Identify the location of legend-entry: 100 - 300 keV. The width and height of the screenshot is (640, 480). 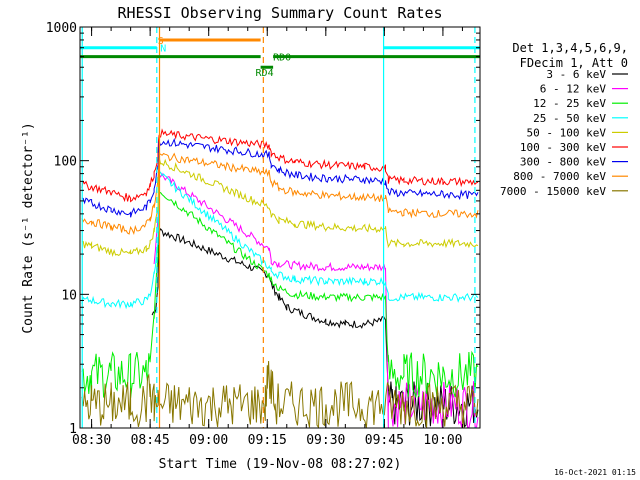
(563, 147).